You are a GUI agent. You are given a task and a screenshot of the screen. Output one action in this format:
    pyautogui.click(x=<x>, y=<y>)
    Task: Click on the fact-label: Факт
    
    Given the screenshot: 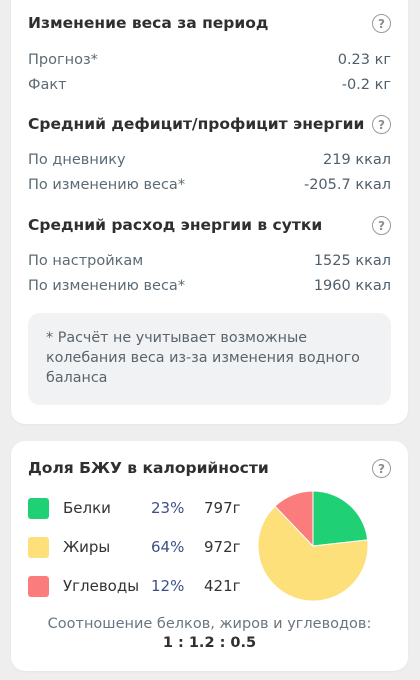 What is the action you would take?
    pyautogui.click(x=47, y=85)
    